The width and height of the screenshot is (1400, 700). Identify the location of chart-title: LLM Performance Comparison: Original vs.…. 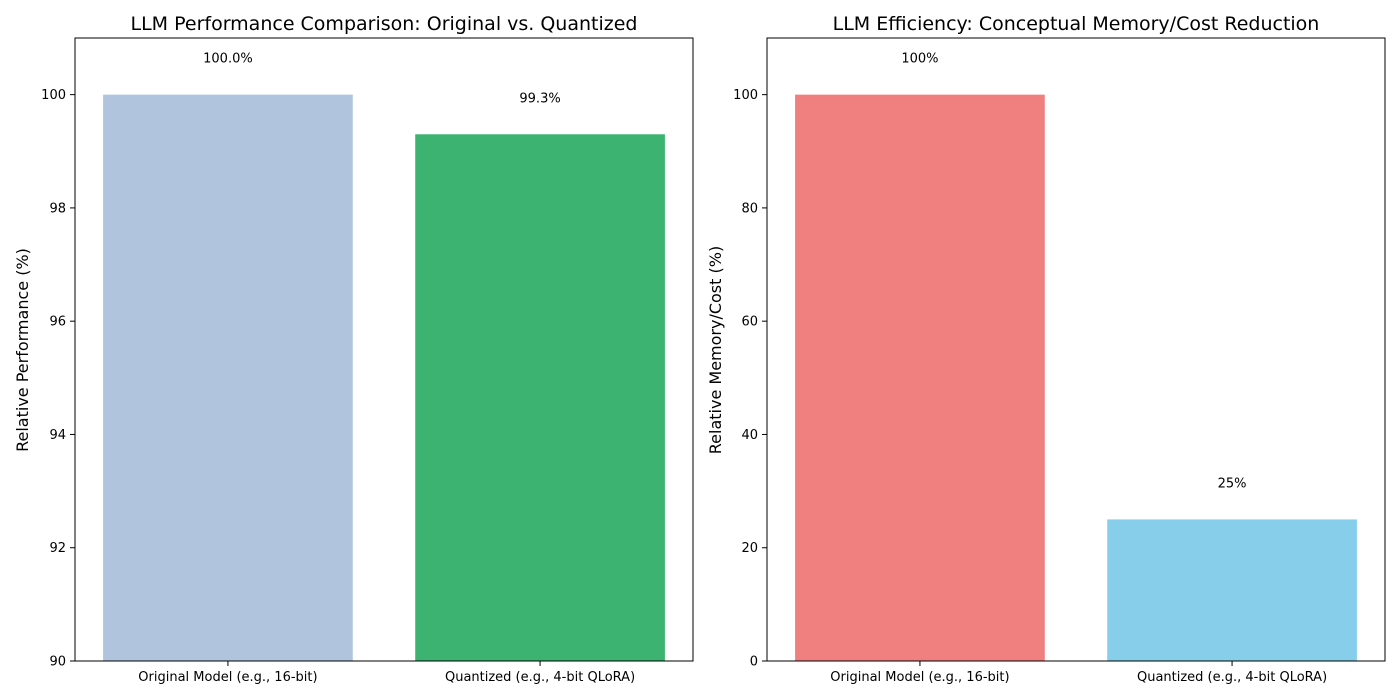
(384, 24).